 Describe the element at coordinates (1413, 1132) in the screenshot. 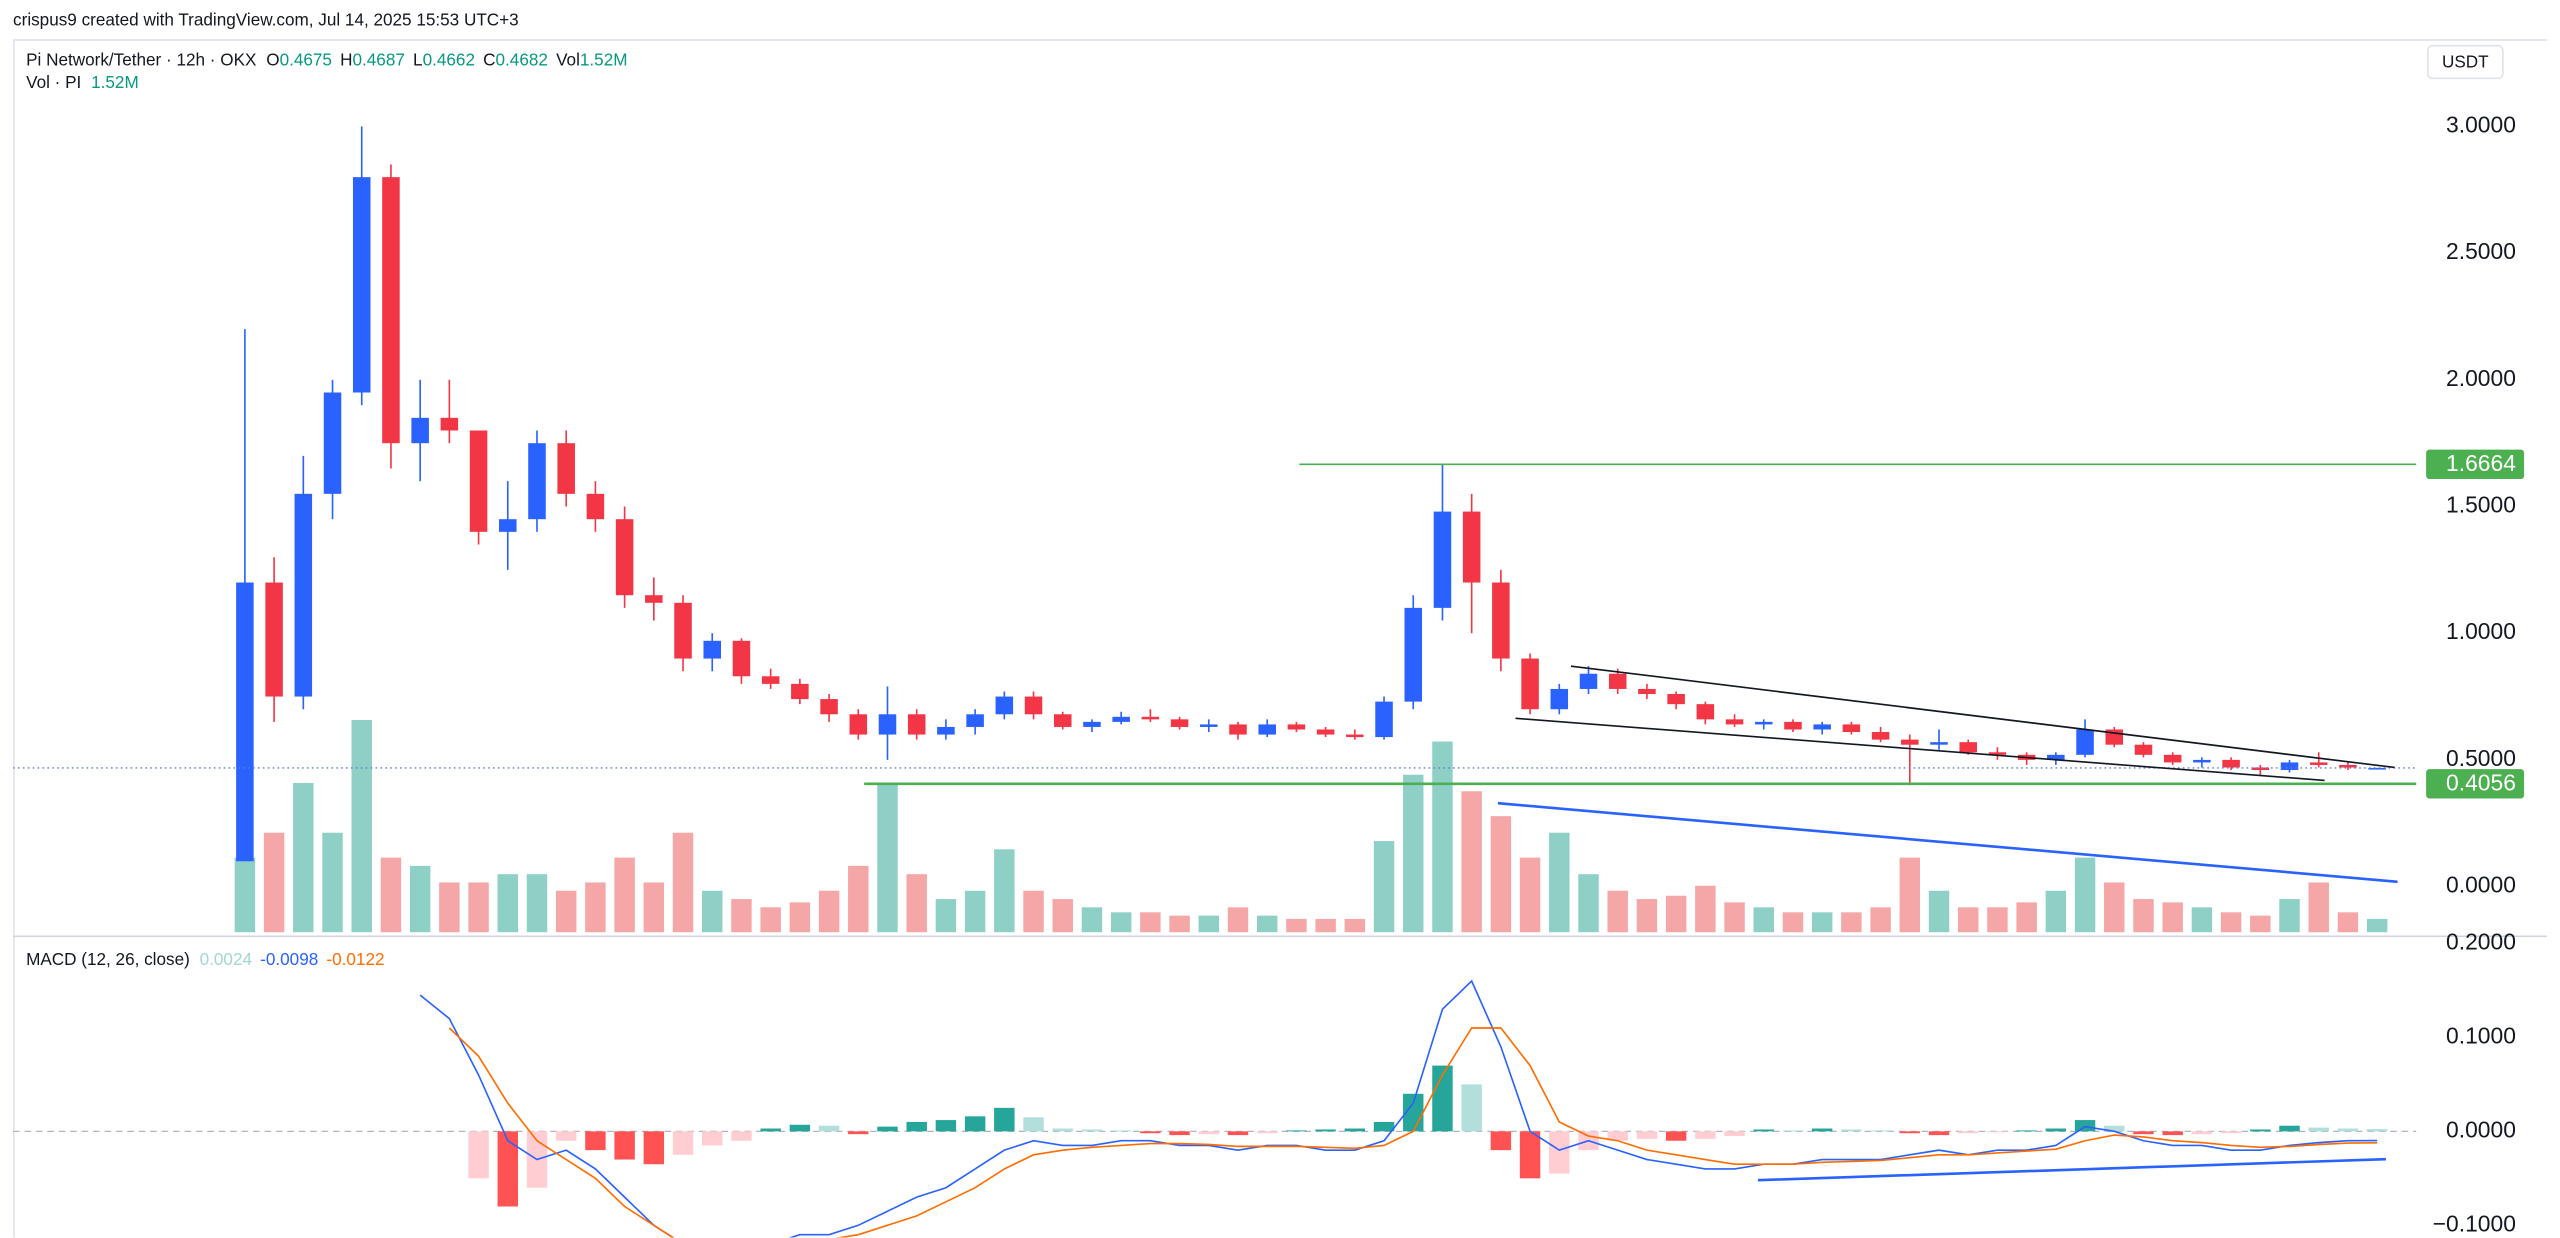

I see `signal-line` at that location.